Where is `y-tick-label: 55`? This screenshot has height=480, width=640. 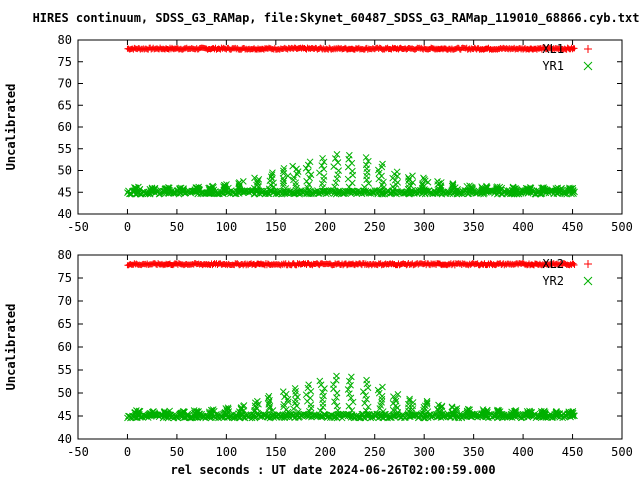
y-tick-label: 55 is located at coordinates (65, 149).